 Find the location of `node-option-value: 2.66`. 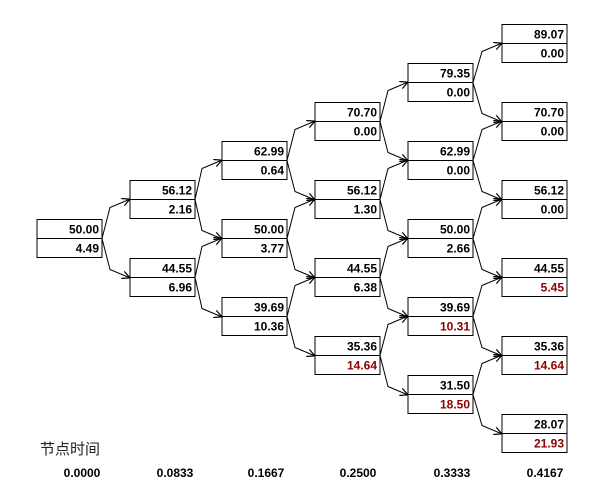

node-option-value: 2.66 is located at coordinates (459, 249).